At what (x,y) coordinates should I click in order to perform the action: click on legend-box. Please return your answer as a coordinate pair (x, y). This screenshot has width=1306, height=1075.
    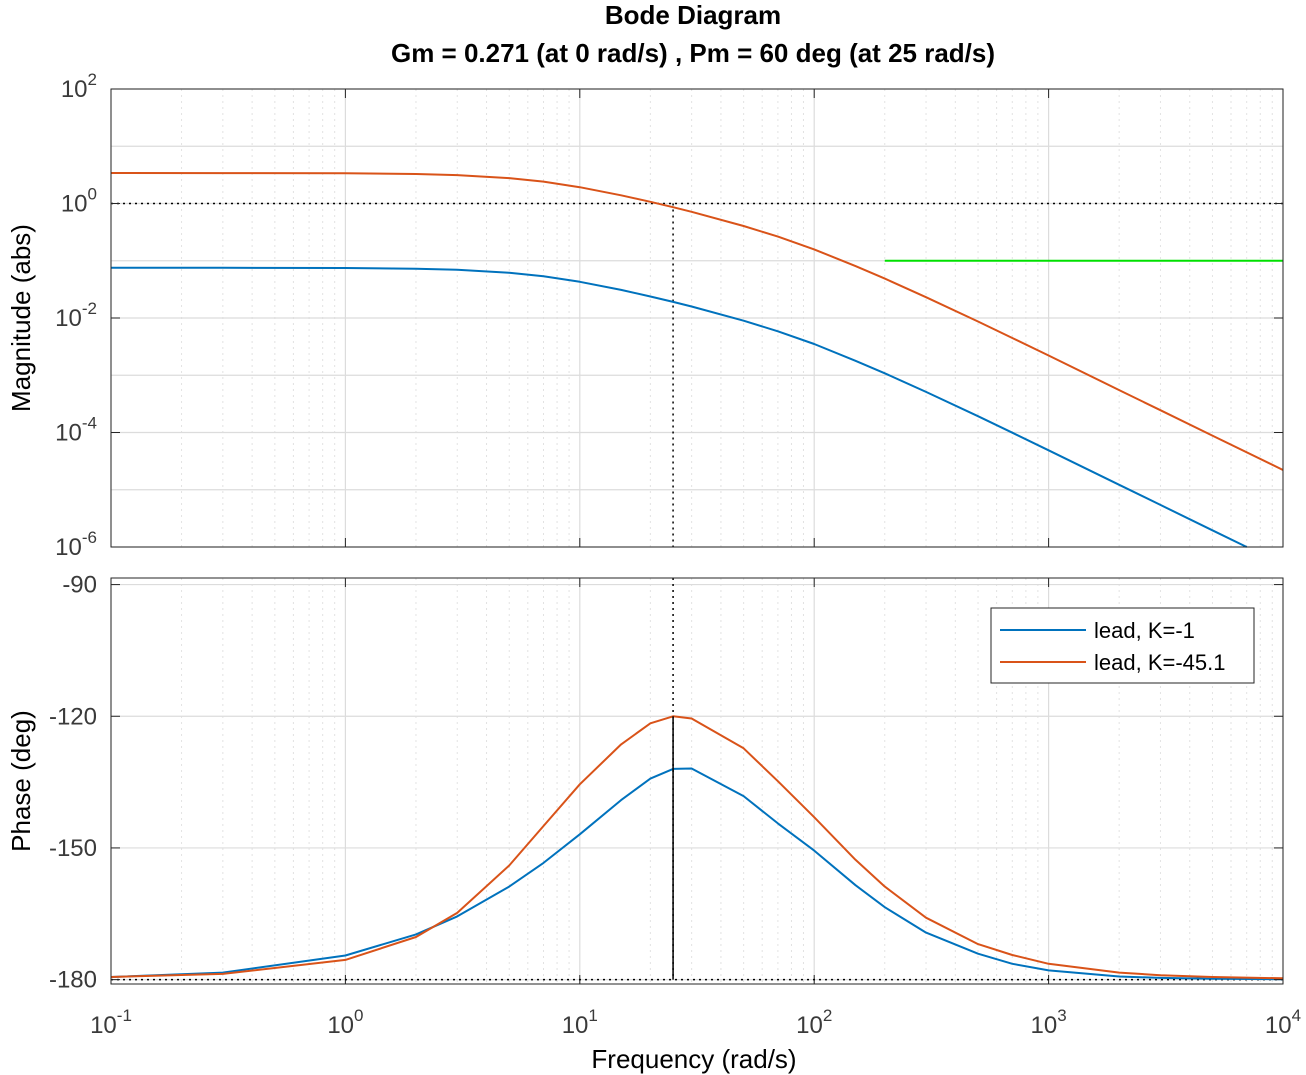
    Looking at the image, I should click on (1122, 645).